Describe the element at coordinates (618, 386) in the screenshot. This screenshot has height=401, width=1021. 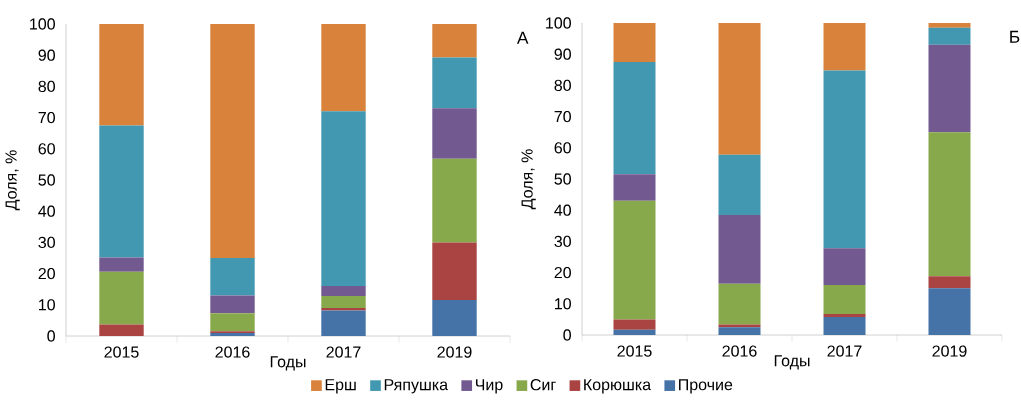
I see `legend-label: Корюшка` at that location.